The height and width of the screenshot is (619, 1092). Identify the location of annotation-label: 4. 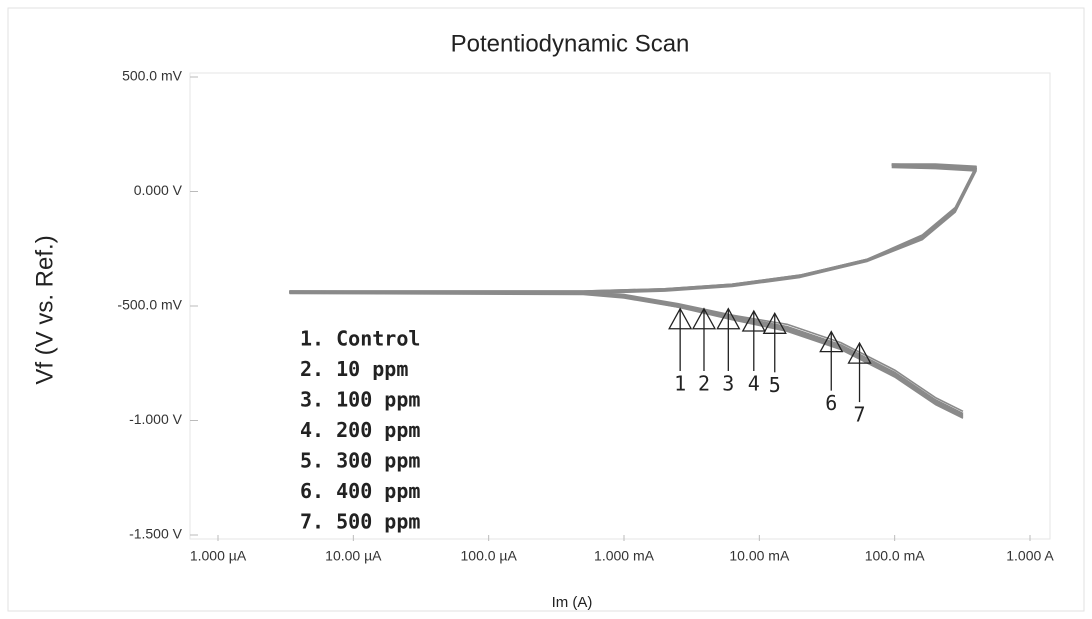
(754, 384).